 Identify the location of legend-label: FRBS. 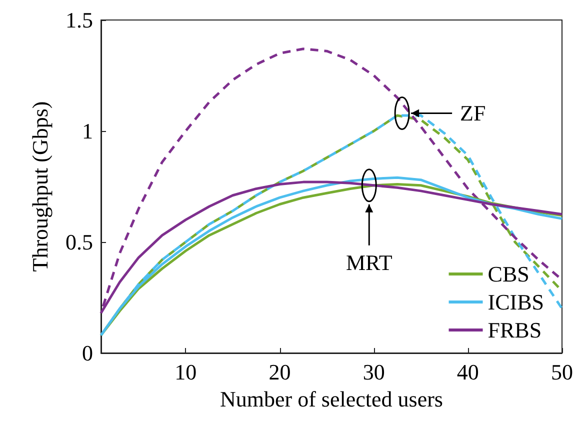
(515, 330).